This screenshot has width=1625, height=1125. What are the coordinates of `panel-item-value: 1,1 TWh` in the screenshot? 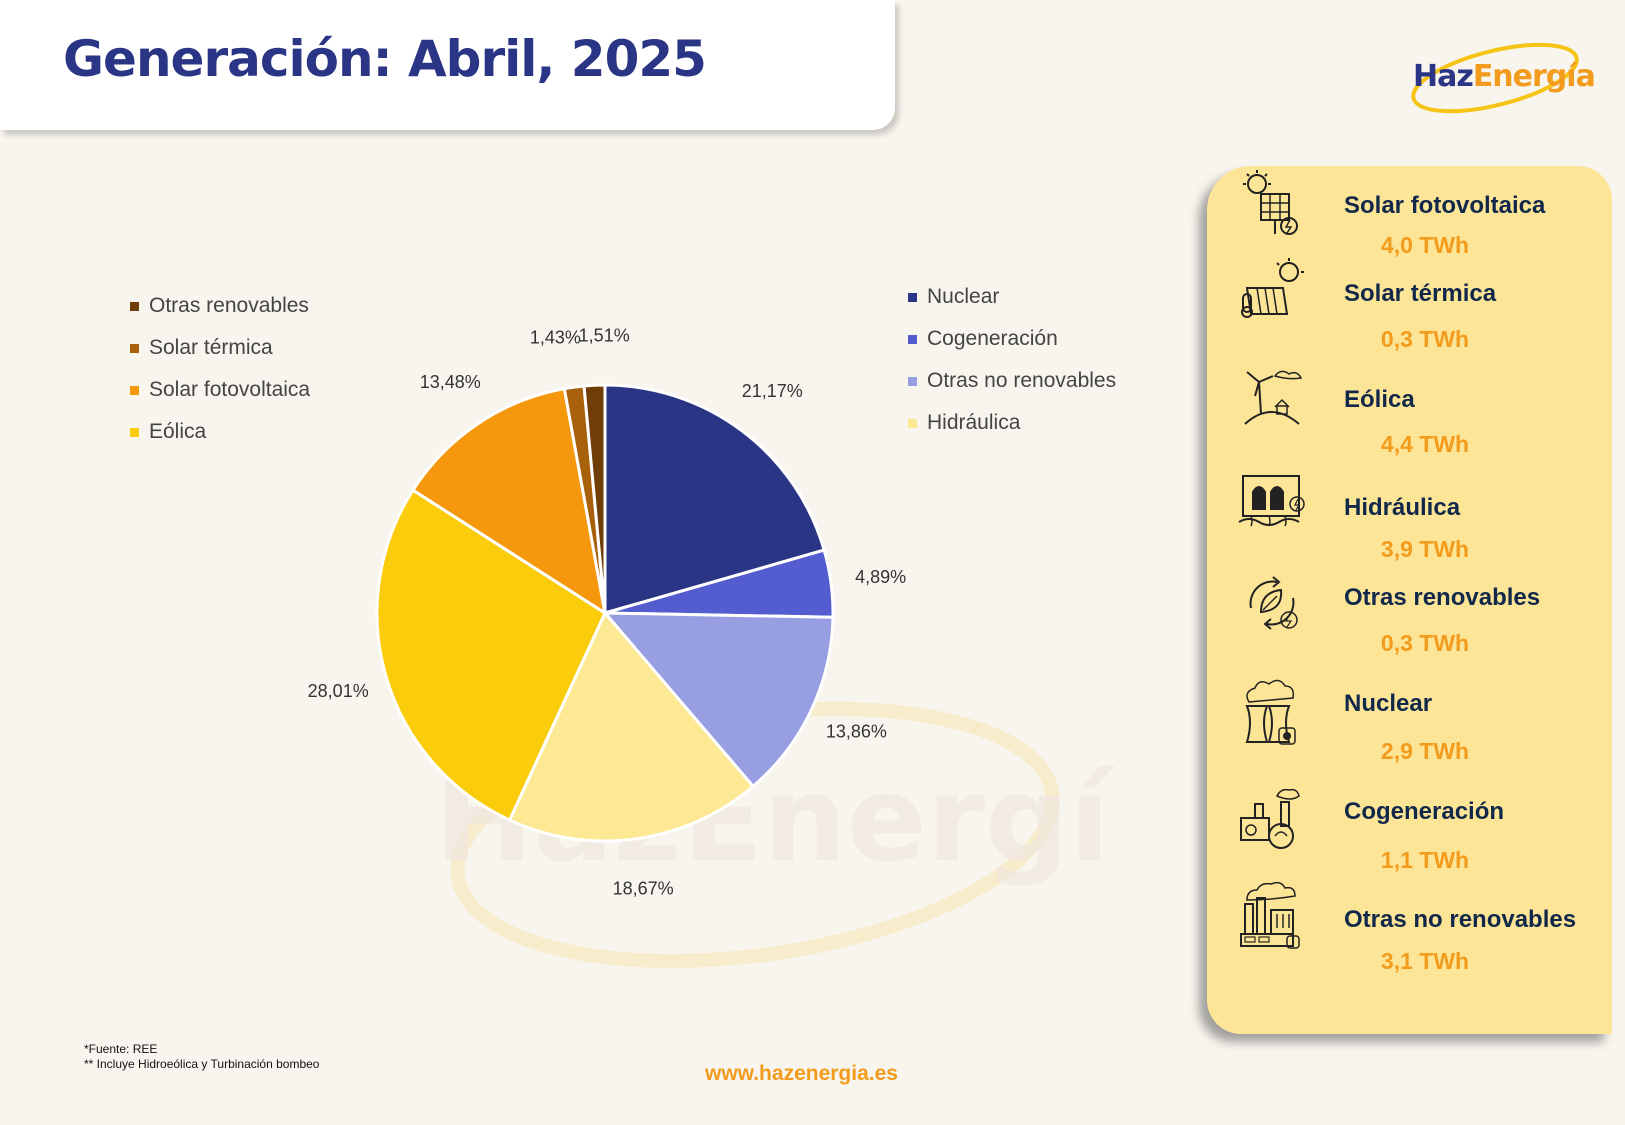 It's located at (1425, 860).